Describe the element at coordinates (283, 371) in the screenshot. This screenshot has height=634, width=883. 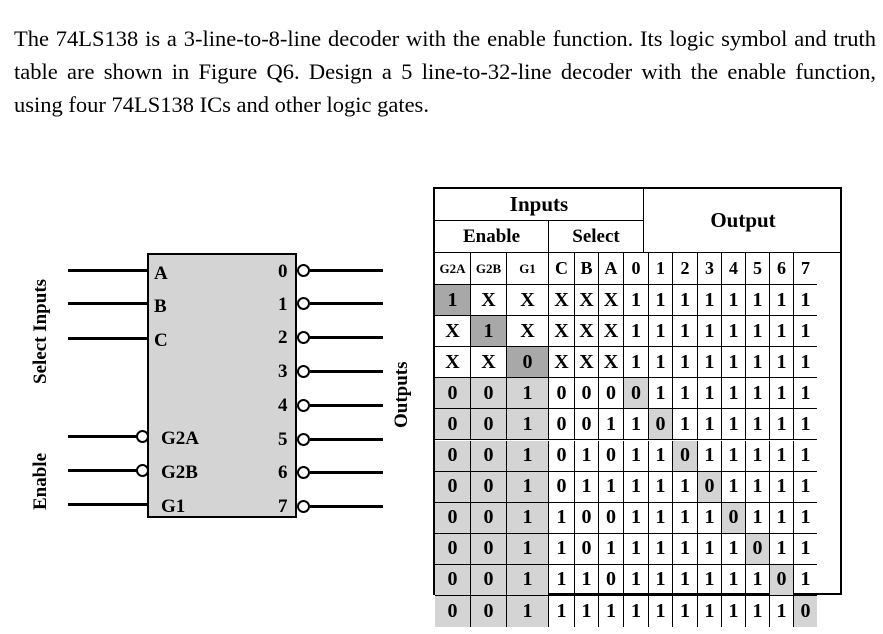
I see `pin-out-3: 3` at that location.